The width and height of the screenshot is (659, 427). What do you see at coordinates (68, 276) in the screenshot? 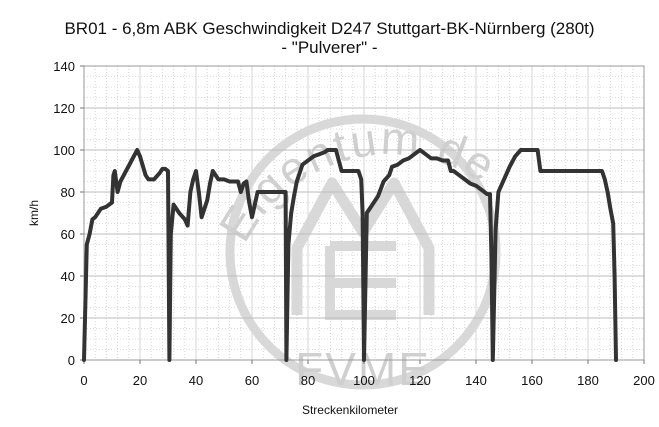
I see `y-tick-label: 40` at bounding box center [68, 276].